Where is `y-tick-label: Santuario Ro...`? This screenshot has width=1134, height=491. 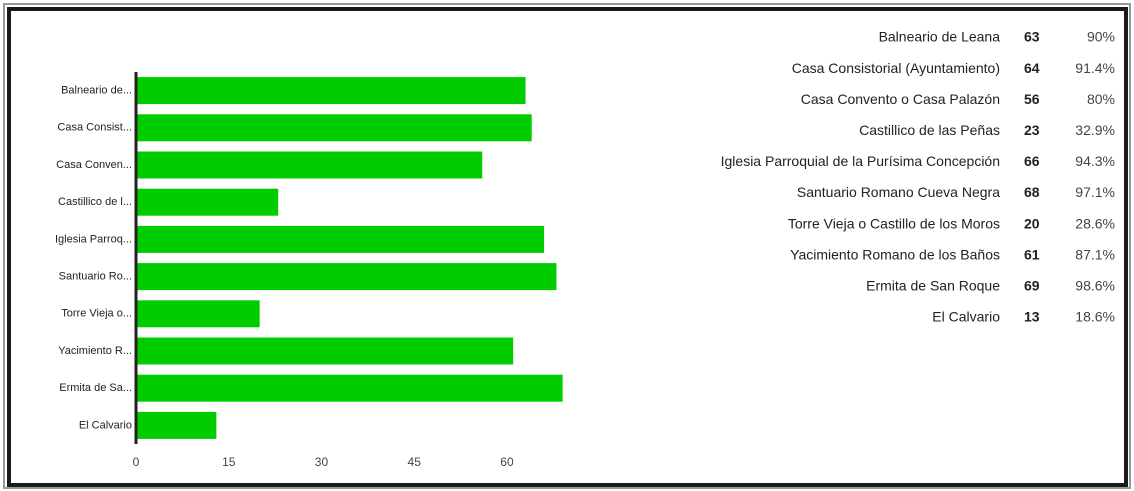 y-tick-label: Santuario Ro... is located at coordinates (95, 277).